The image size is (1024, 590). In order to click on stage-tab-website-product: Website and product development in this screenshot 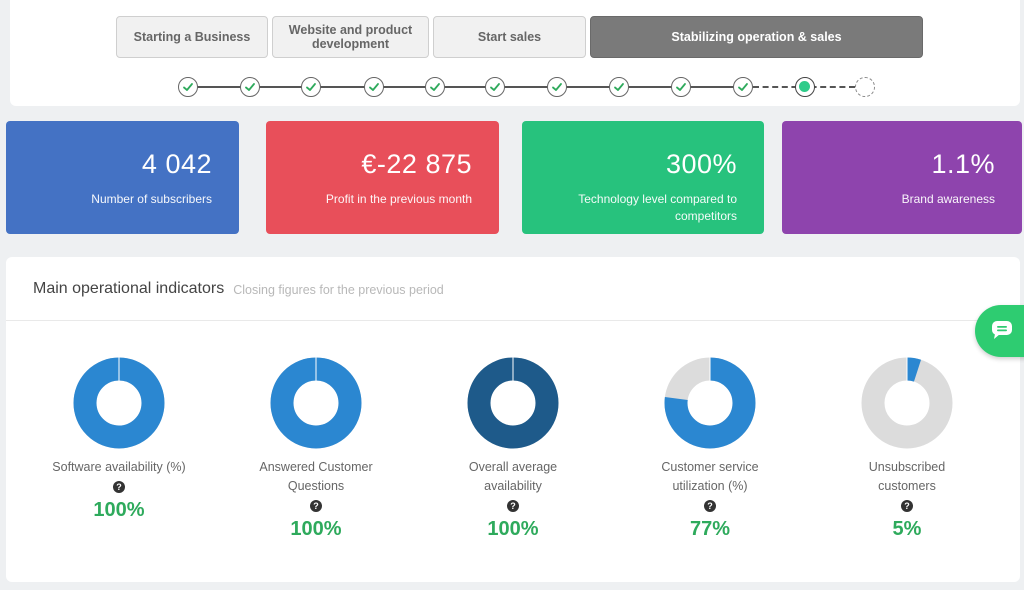, I will do `click(350, 37)`.